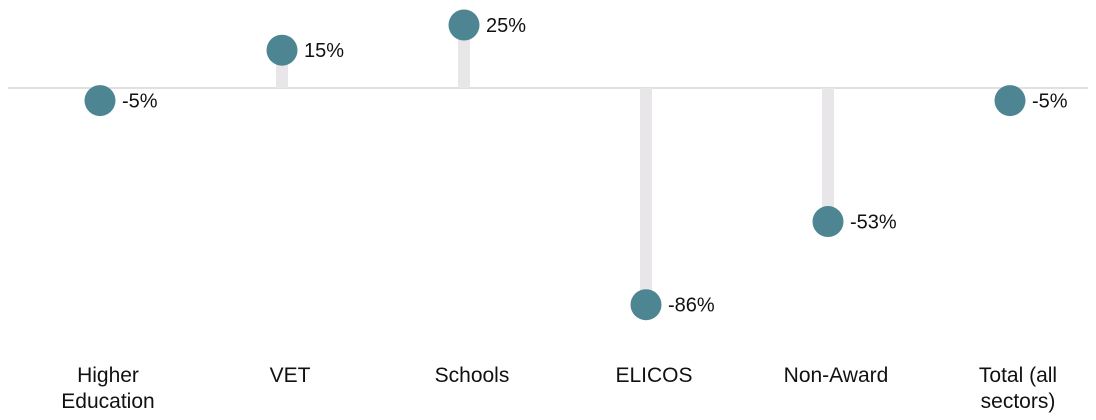 The height and width of the screenshot is (420, 1096). I want to click on marker-non-award, so click(828, 222).